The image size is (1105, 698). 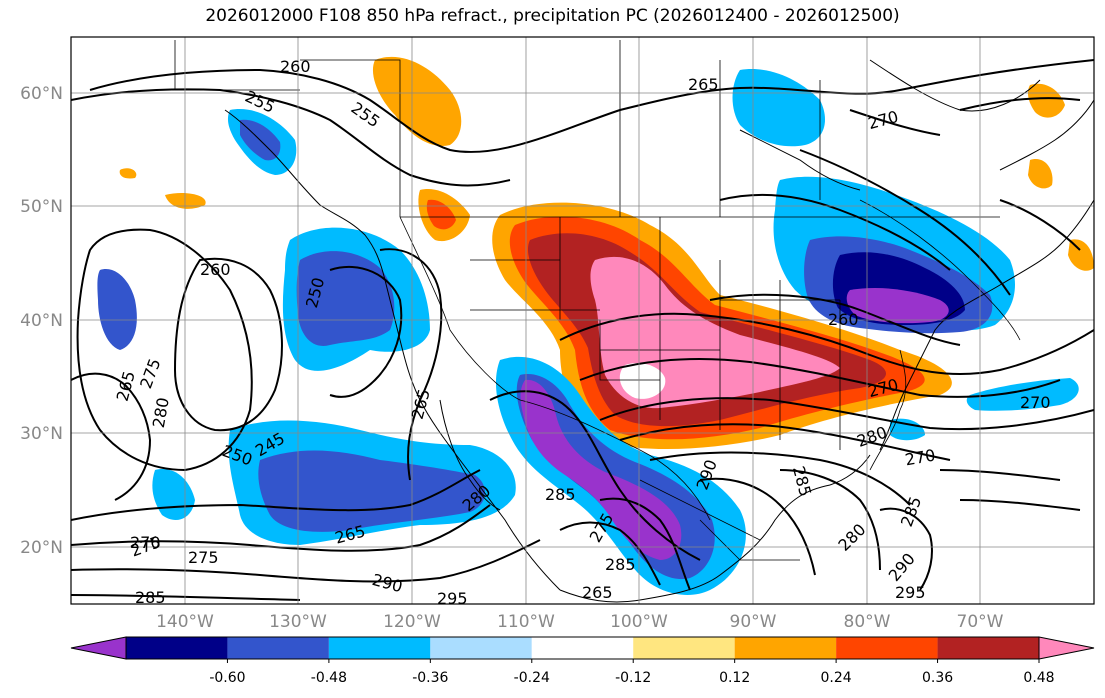 I want to click on colorbar-tick-label: -0.36, so click(x=430, y=678).